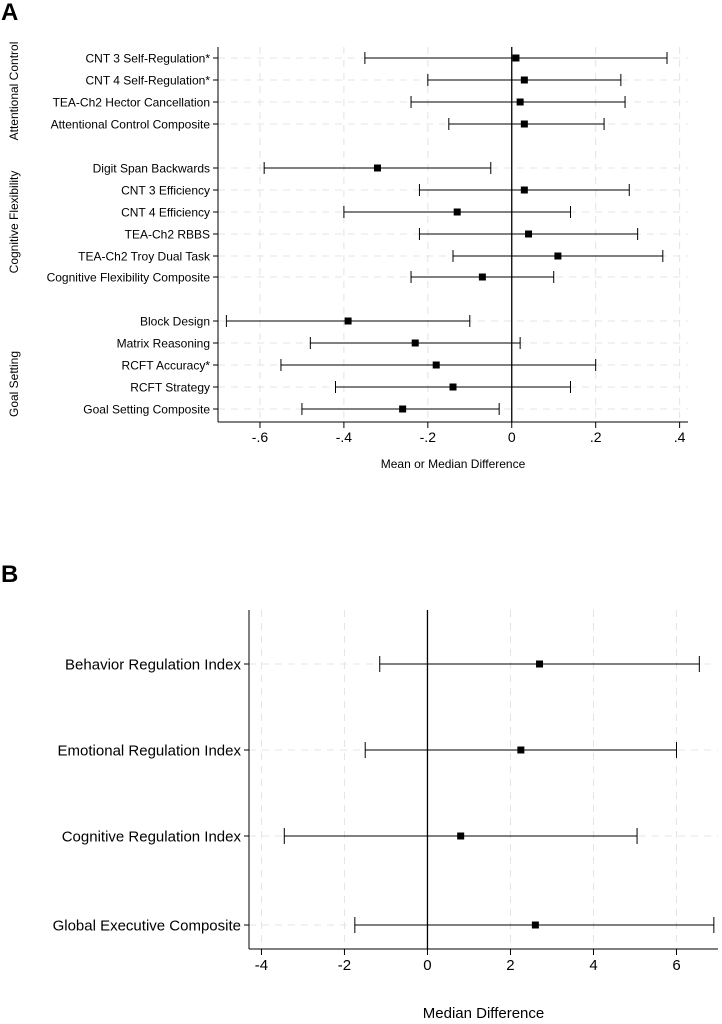 The width and height of the screenshot is (722, 1024). What do you see at coordinates (593, 965) in the screenshot?
I see `x-tick-label: 4` at bounding box center [593, 965].